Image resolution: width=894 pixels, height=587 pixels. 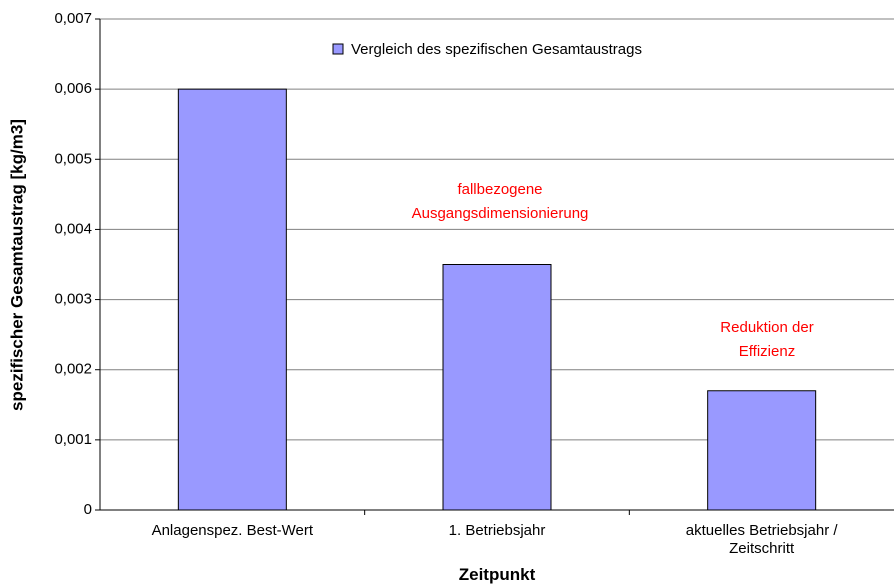 I want to click on y-tick-label: 0,004, so click(x=73, y=228).